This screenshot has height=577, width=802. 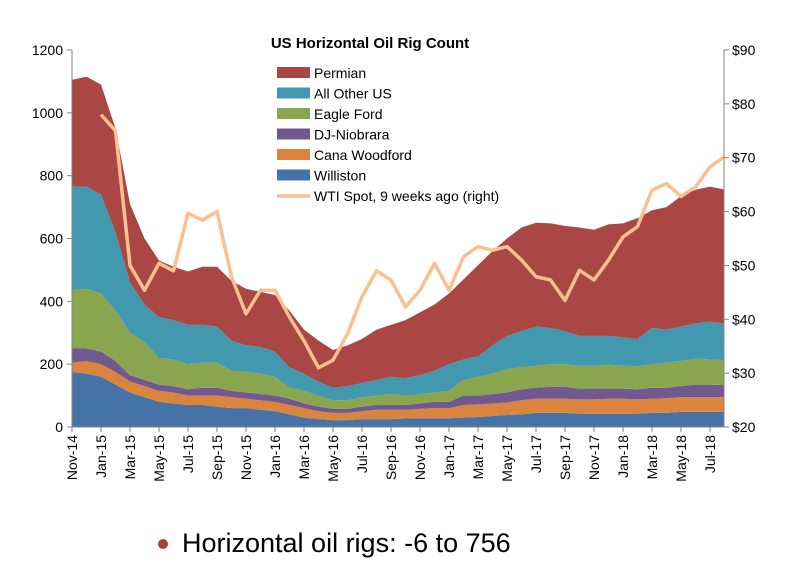 What do you see at coordinates (159, 458) in the screenshot?
I see `x-tick-label: May-15` at bounding box center [159, 458].